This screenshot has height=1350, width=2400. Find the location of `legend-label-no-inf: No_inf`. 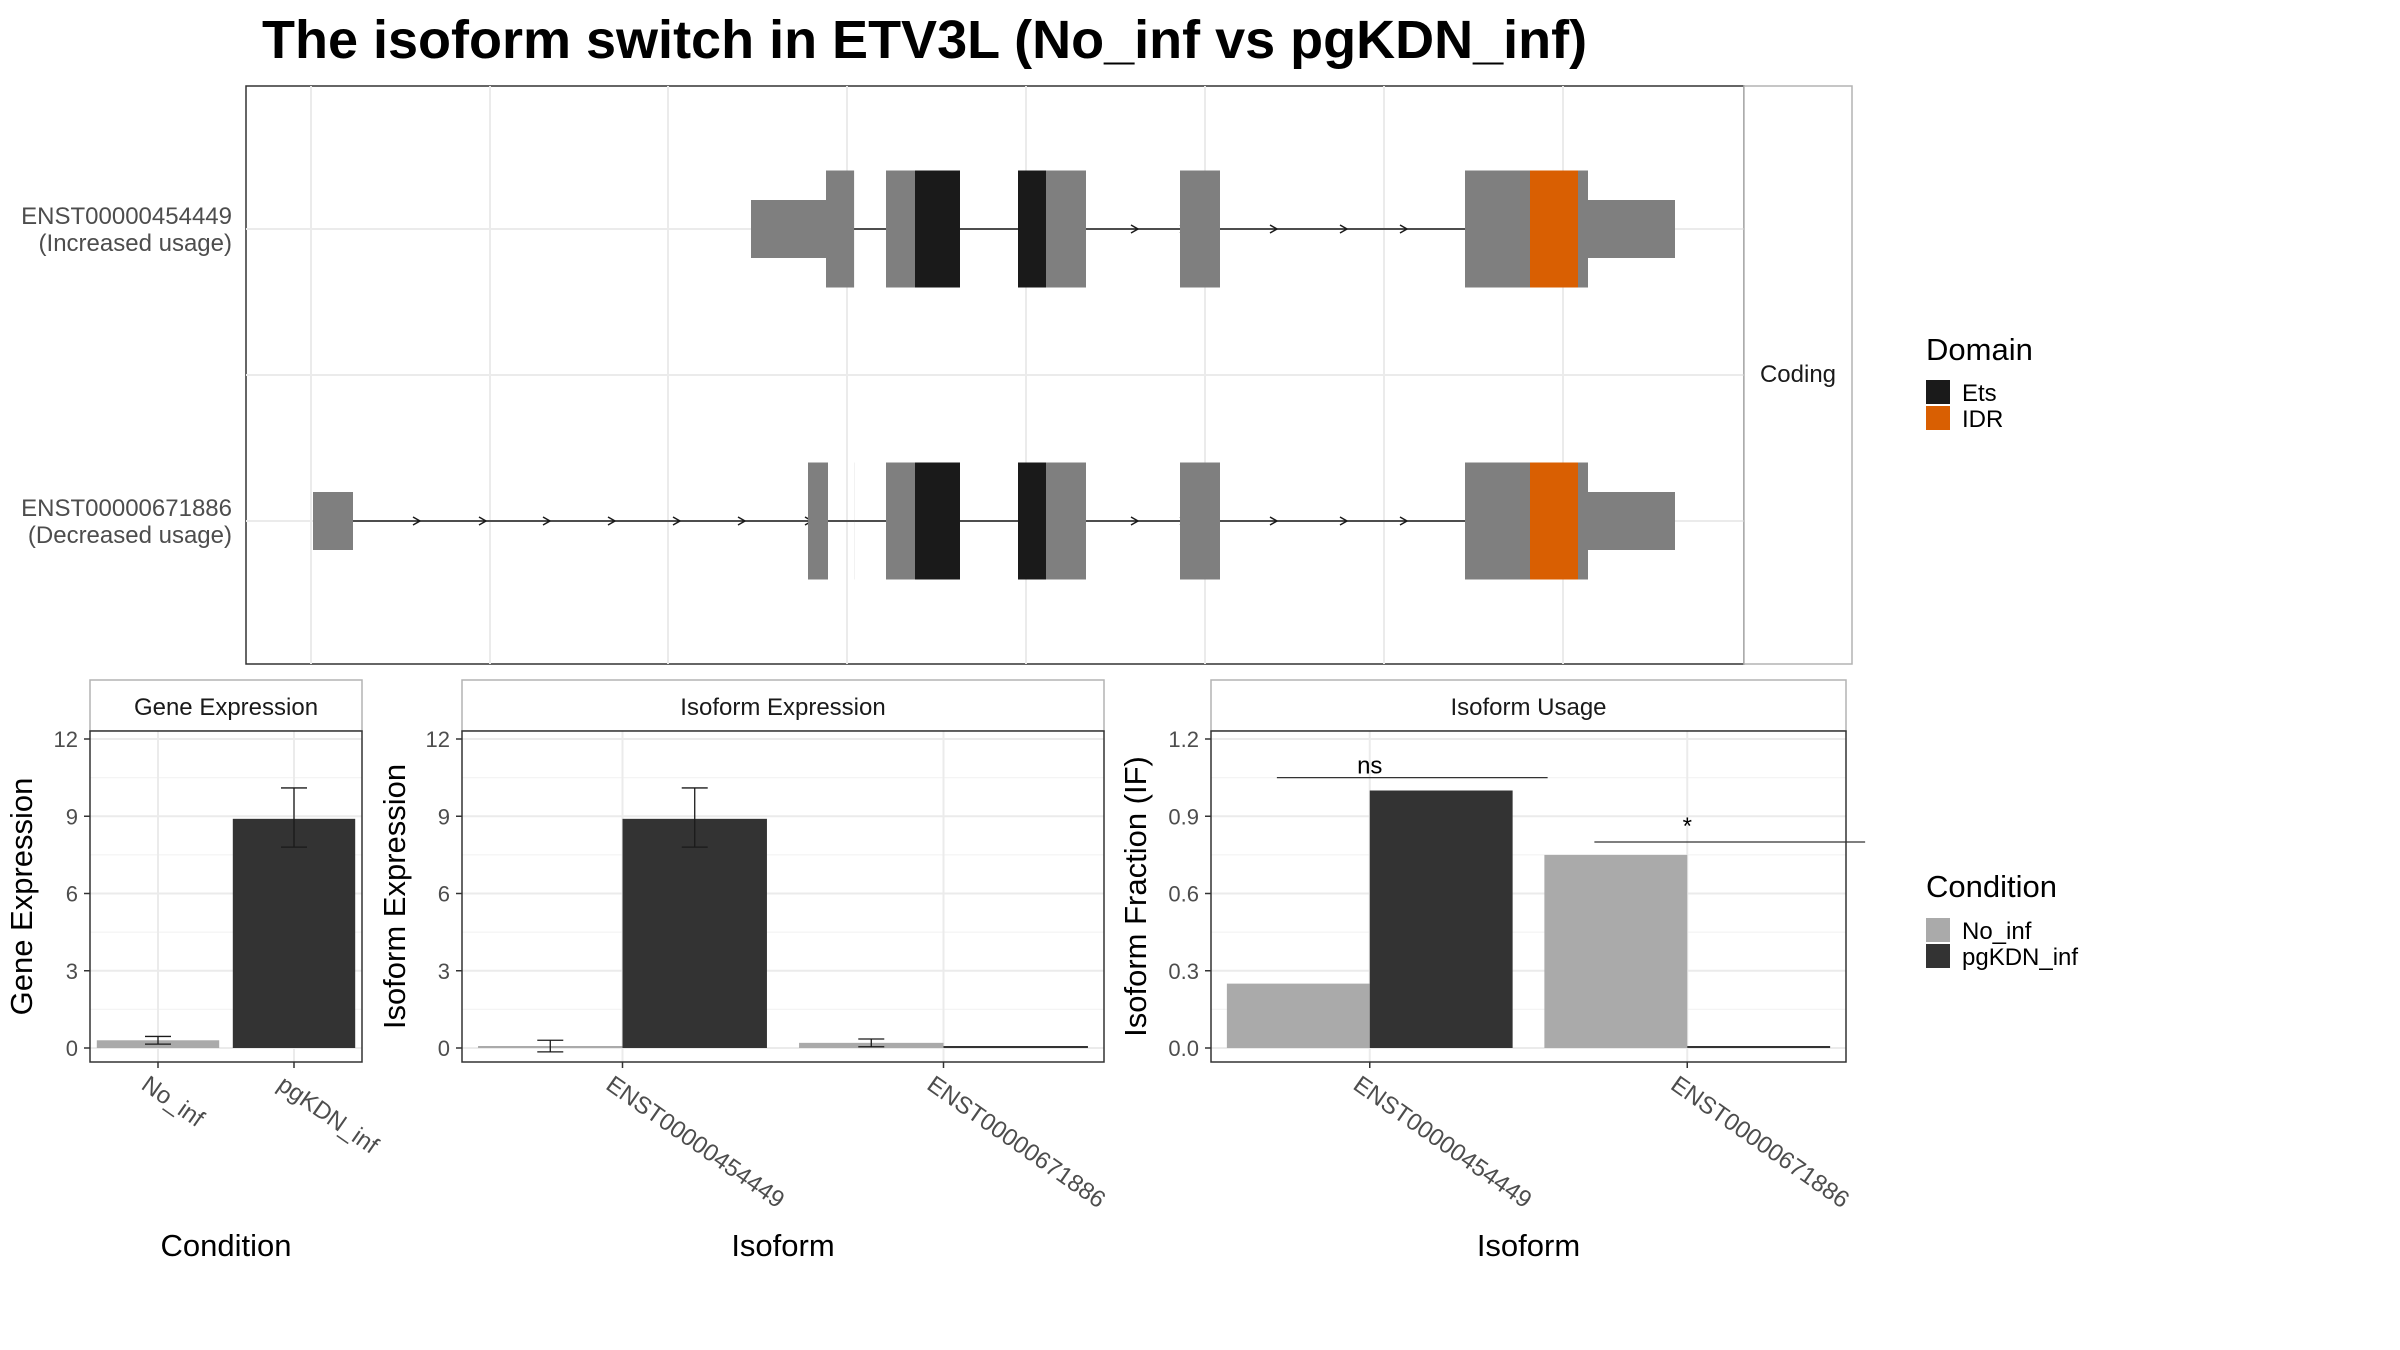

legend-label-no-inf: No_inf is located at coordinates (1997, 931).